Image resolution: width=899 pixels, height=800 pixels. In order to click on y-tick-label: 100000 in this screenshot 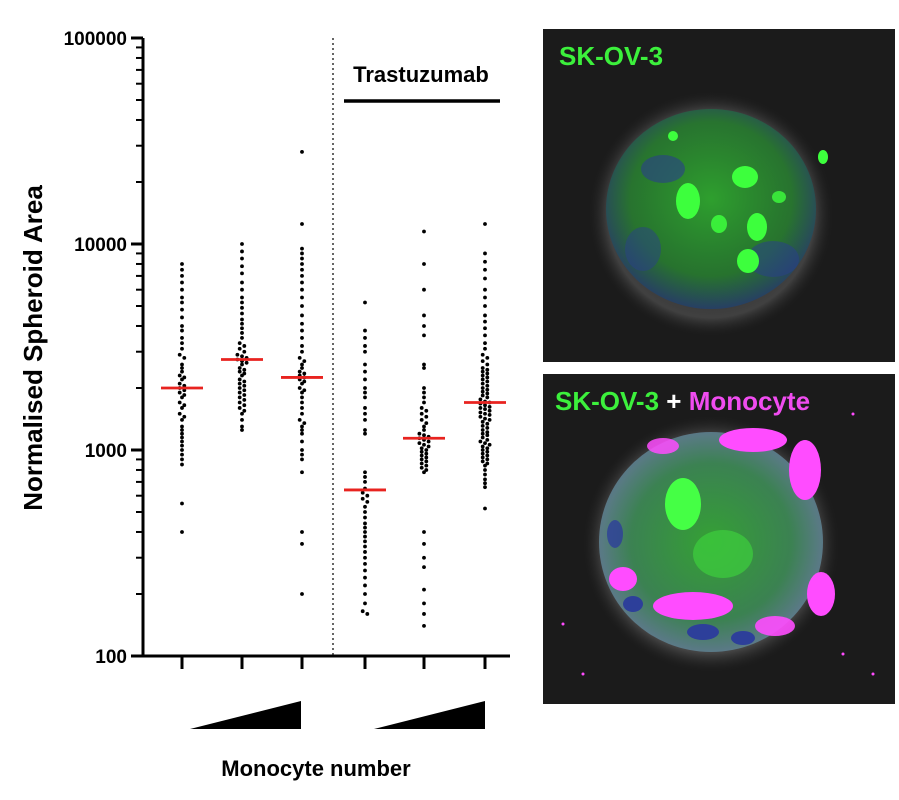, I will do `click(95, 39)`.